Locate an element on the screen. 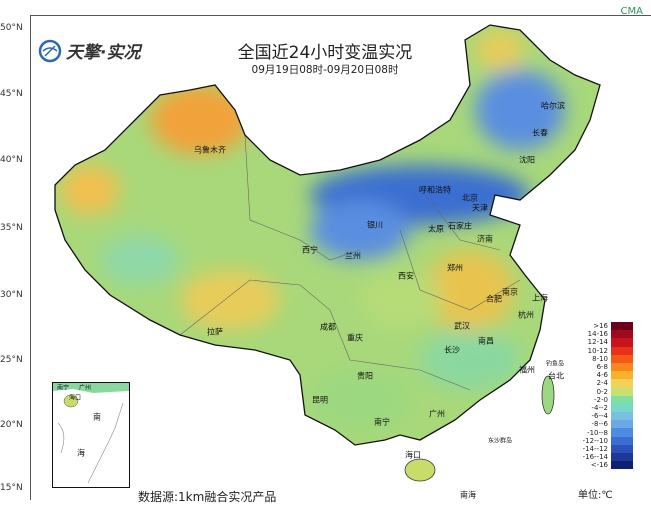 This screenshot has height=505, width=651. cma-brand: CMA is located at coordinates (631, 11).